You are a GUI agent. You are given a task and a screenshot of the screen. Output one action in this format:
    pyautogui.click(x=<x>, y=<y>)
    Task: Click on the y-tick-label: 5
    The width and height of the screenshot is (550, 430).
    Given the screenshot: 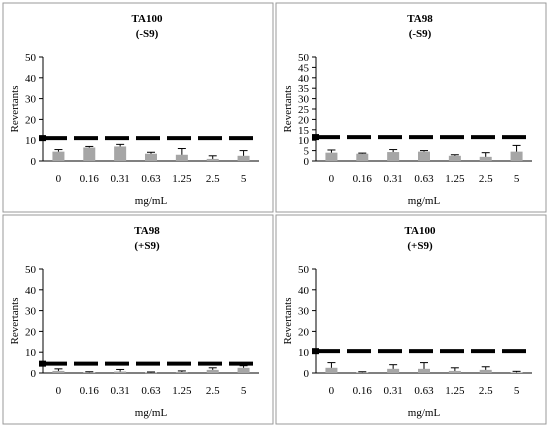 What is the action you would take?
    pyautogui.click(x=307, y=152)
    